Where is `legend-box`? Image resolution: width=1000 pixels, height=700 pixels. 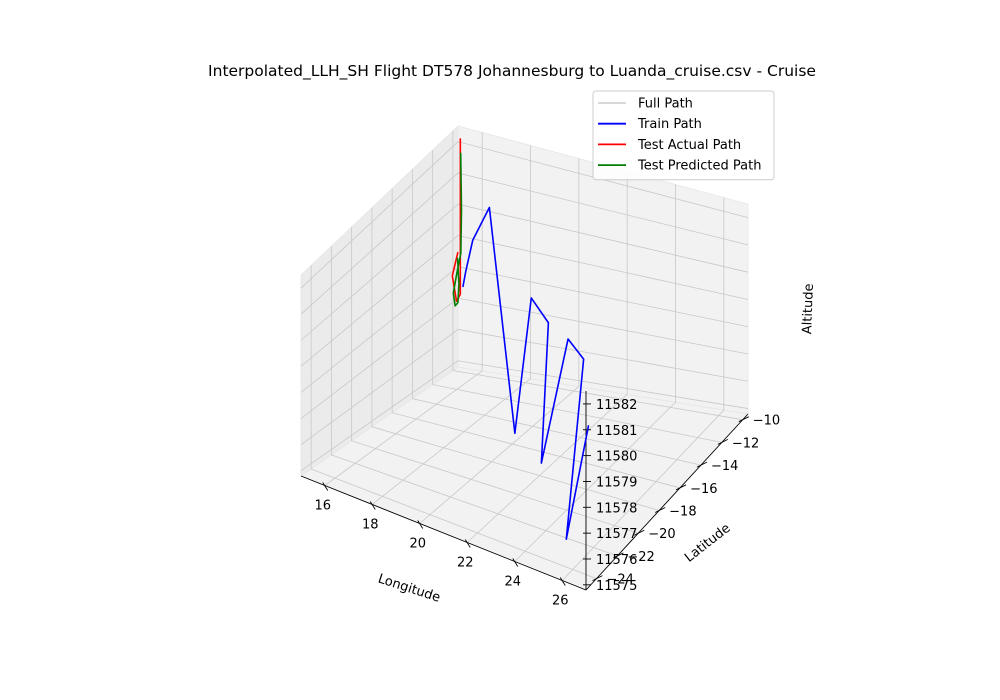
legend-box is located at coordinates (683, 135).